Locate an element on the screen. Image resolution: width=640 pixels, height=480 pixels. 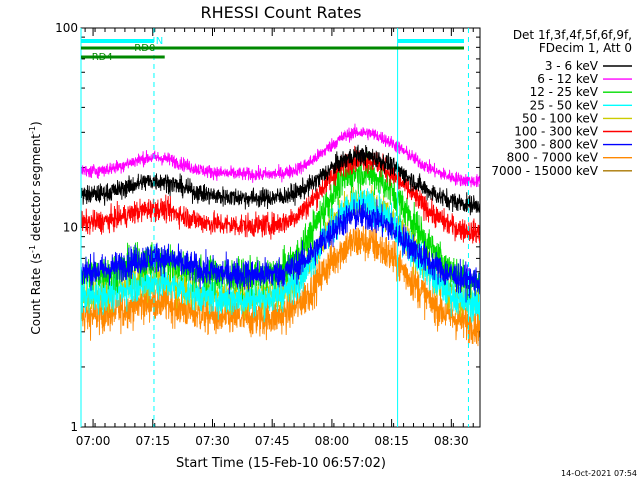
legend-header-line-1: Det 1f,3f,4f,5f,6f,9f, is located at coordinates (572, 35).